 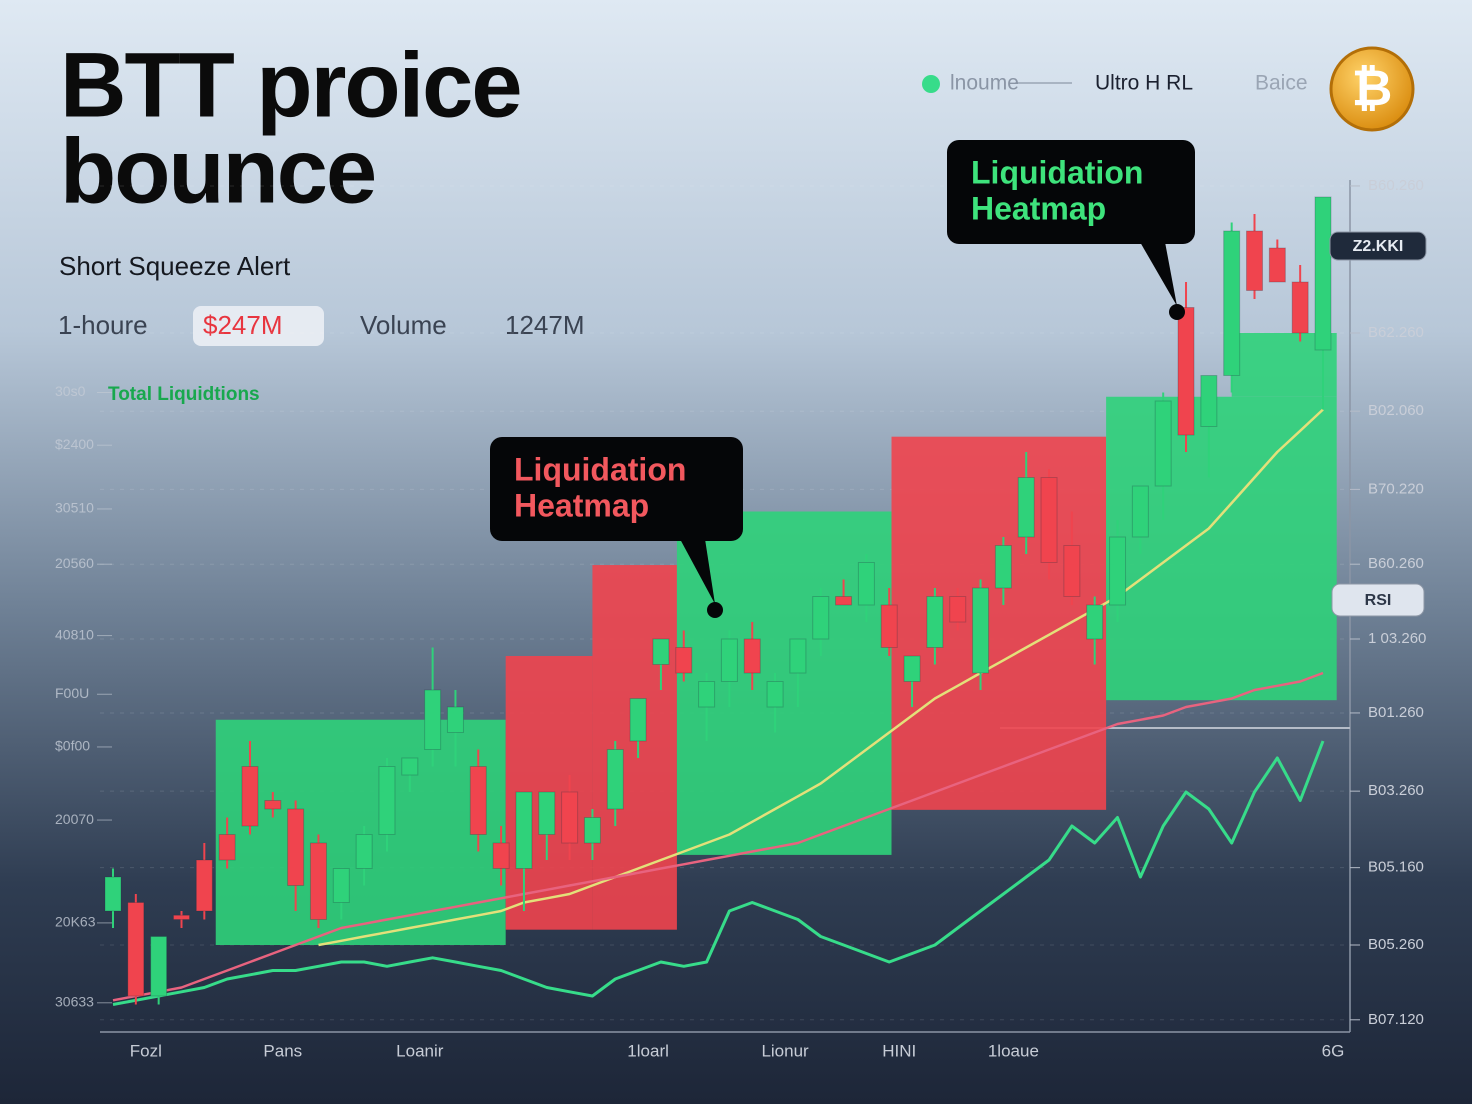 What do you see at coordinates (1333, 1050) in the screenshot?
I see `x-tick-label: 6G` at bounding box center [1333, 1050].